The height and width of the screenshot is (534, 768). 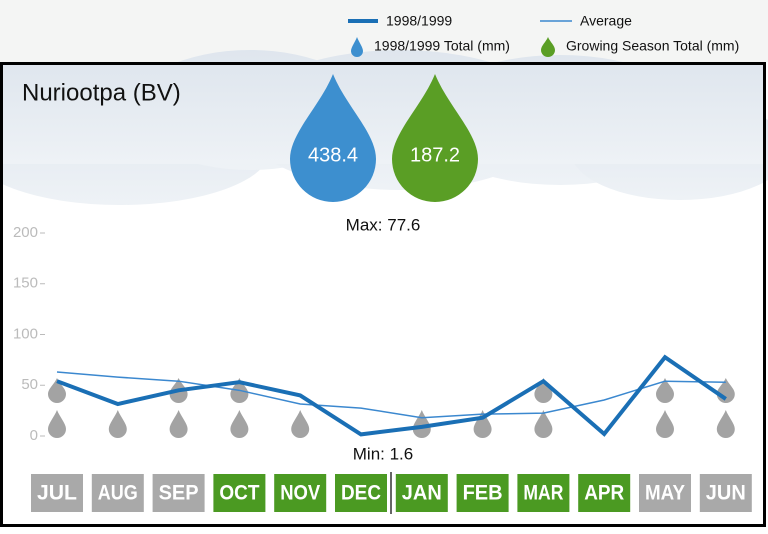 I want to click on x-tick-label: JAN, so click(x=422, y=493).